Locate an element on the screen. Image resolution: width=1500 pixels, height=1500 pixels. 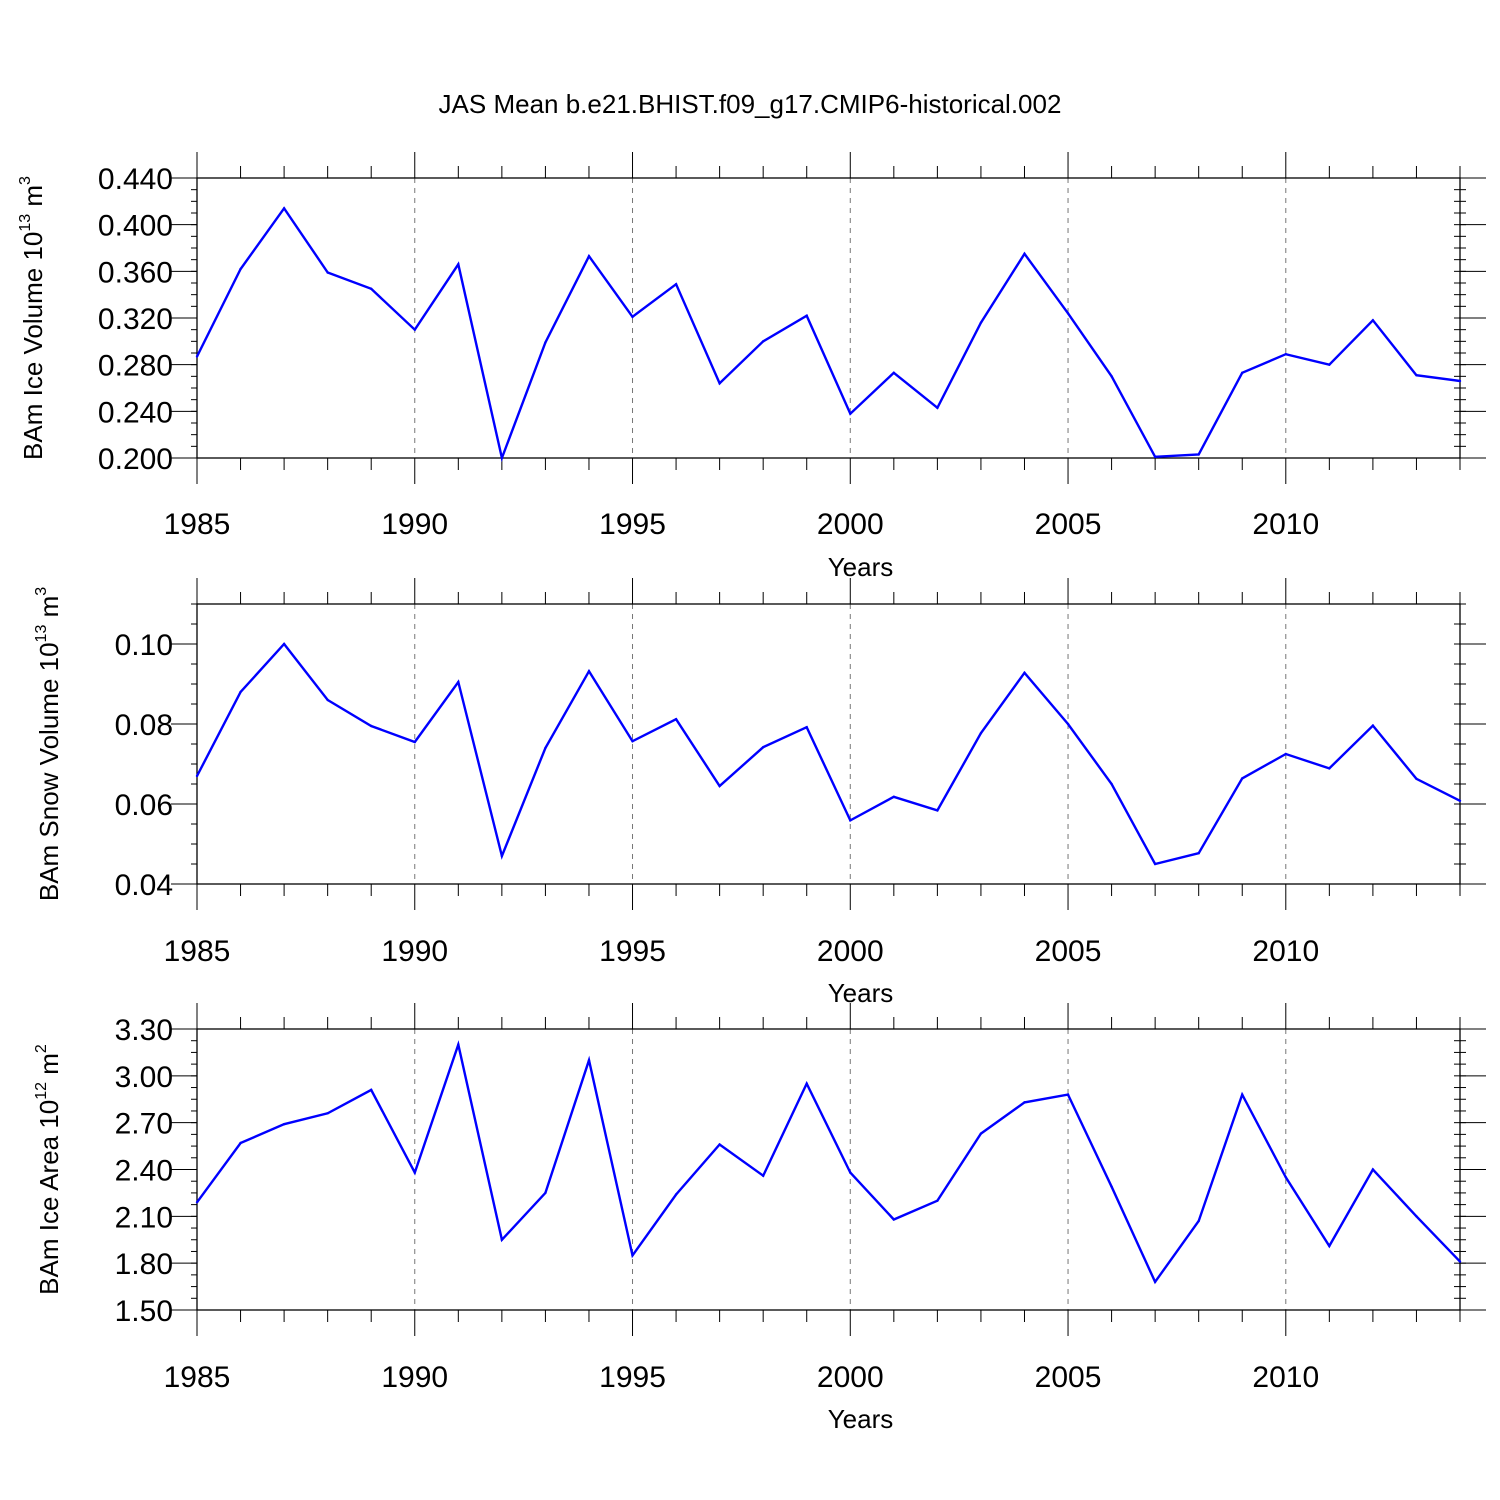
y-tick-label: 0.280 is located at coordinates (135, 366).